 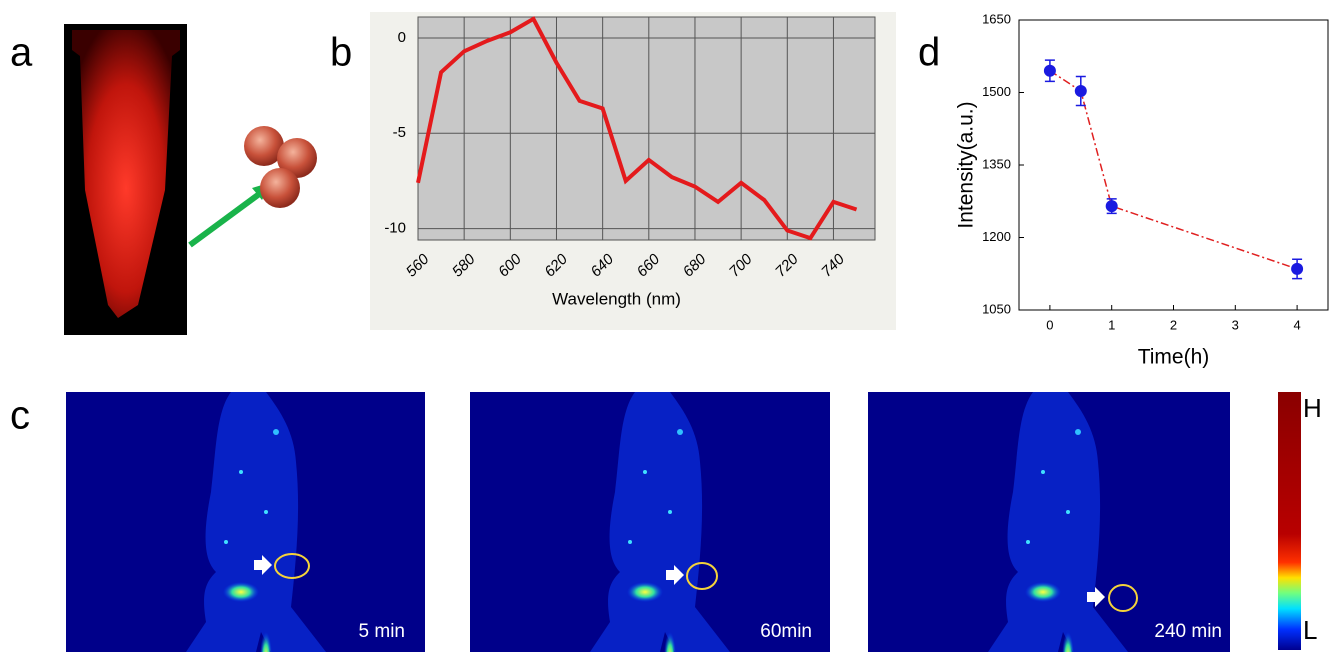 I want to click on image-panel: 240 min, so click(x=1049, y=522).